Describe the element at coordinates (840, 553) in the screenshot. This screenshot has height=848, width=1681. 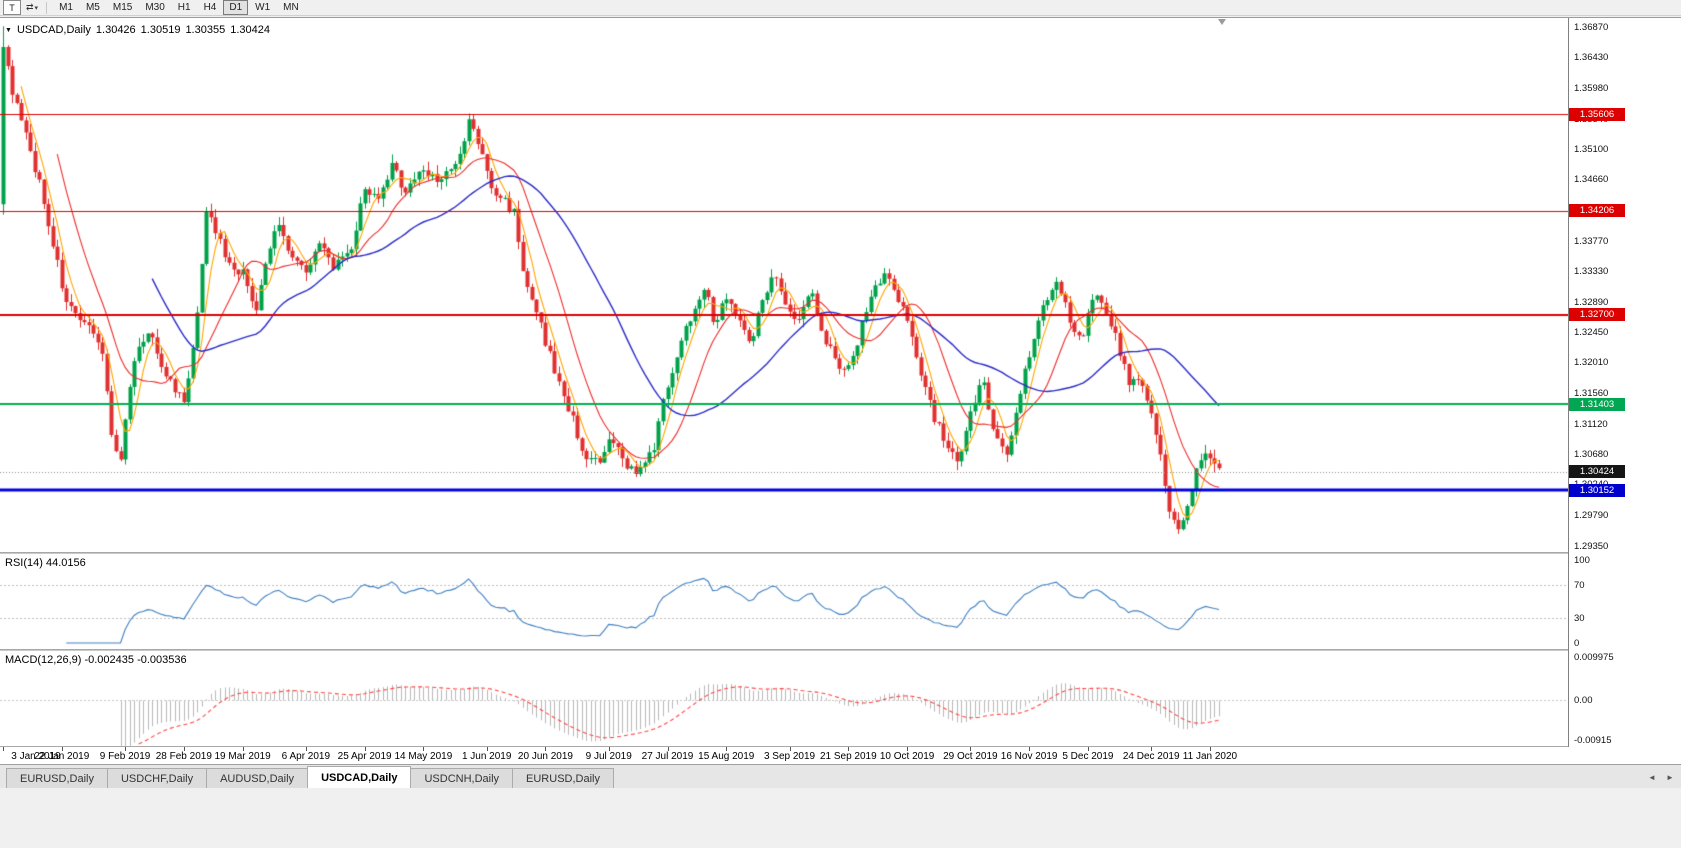
I see `pane-splitter-rsi` at that location.